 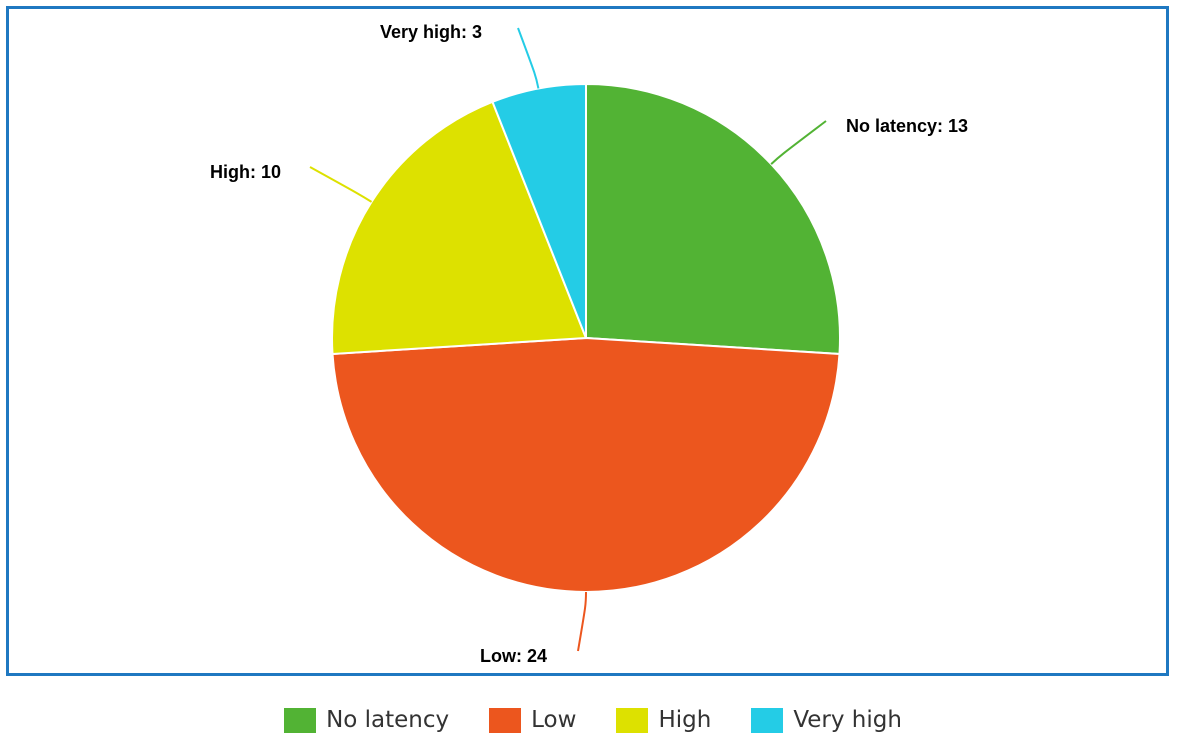 What do you see at coordinates (341, 184) in the screenshot?
I see `connector-high` at bounding box center [341, 184].